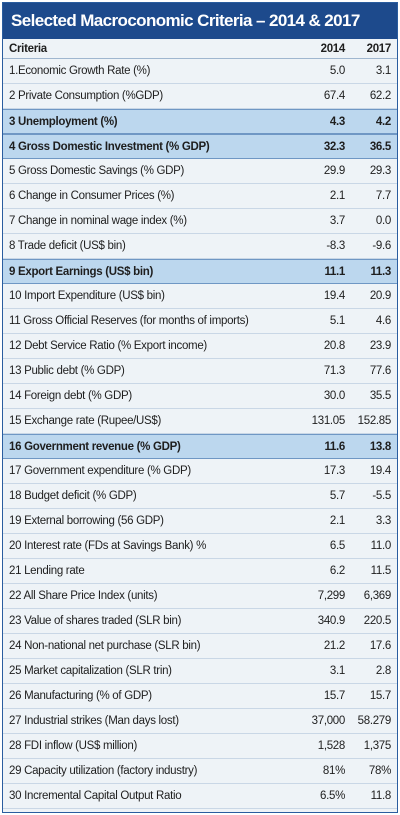 The image size is (400, 815). I want to click on criteria-cell: 22 All Share Price Index (units), so click(83, 596).